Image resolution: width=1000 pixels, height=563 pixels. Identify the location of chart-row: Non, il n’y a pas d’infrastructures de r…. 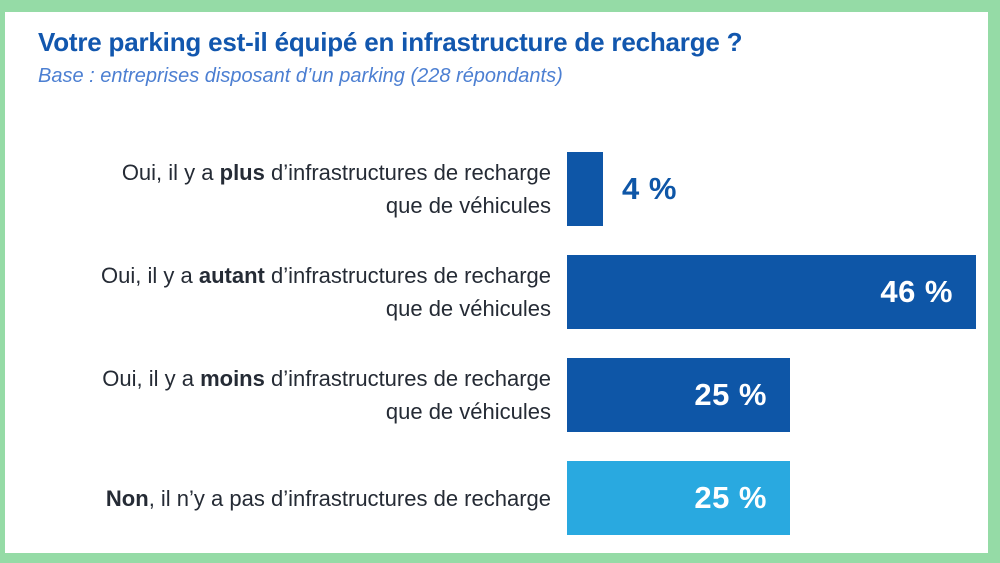
(513, 498).